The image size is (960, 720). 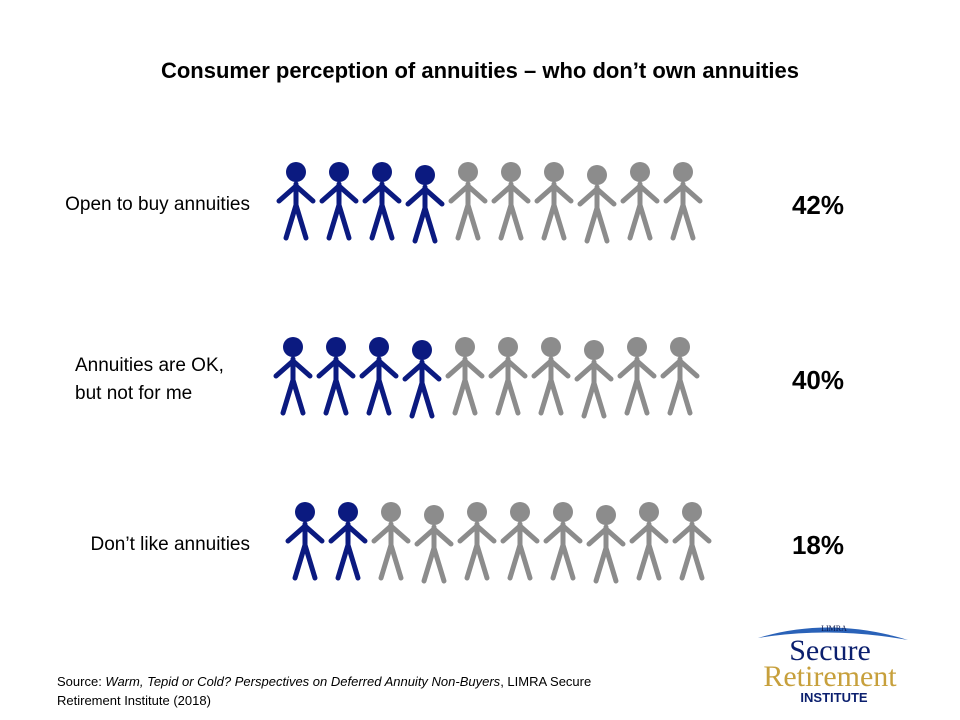 I want to click on logo-line3: INSTITUTE, so click(x=833, y=697).